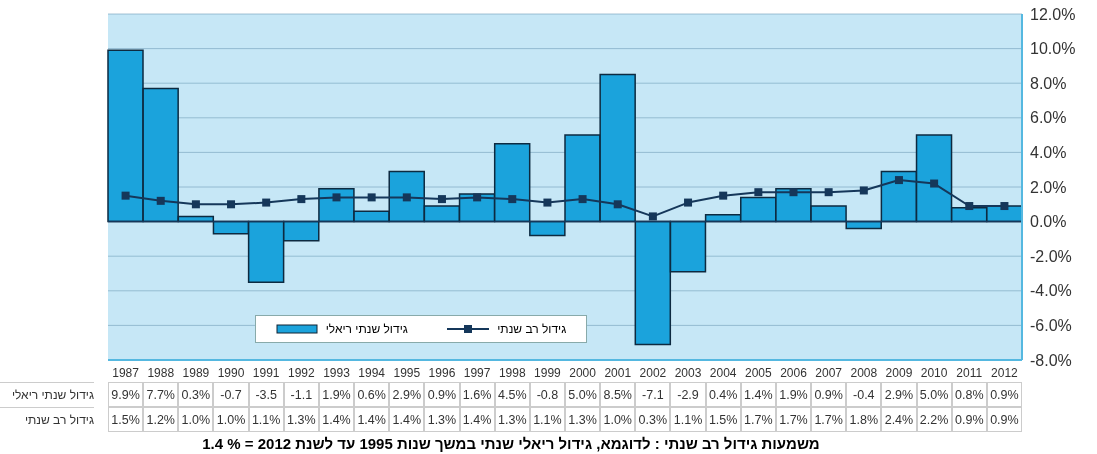 Image resolution: width=1097 pixels, height=454 pixels. Describe the element at coordinates (1051, 256) in the screenshot. I see `y-tick-label: -2.0%` at that location.